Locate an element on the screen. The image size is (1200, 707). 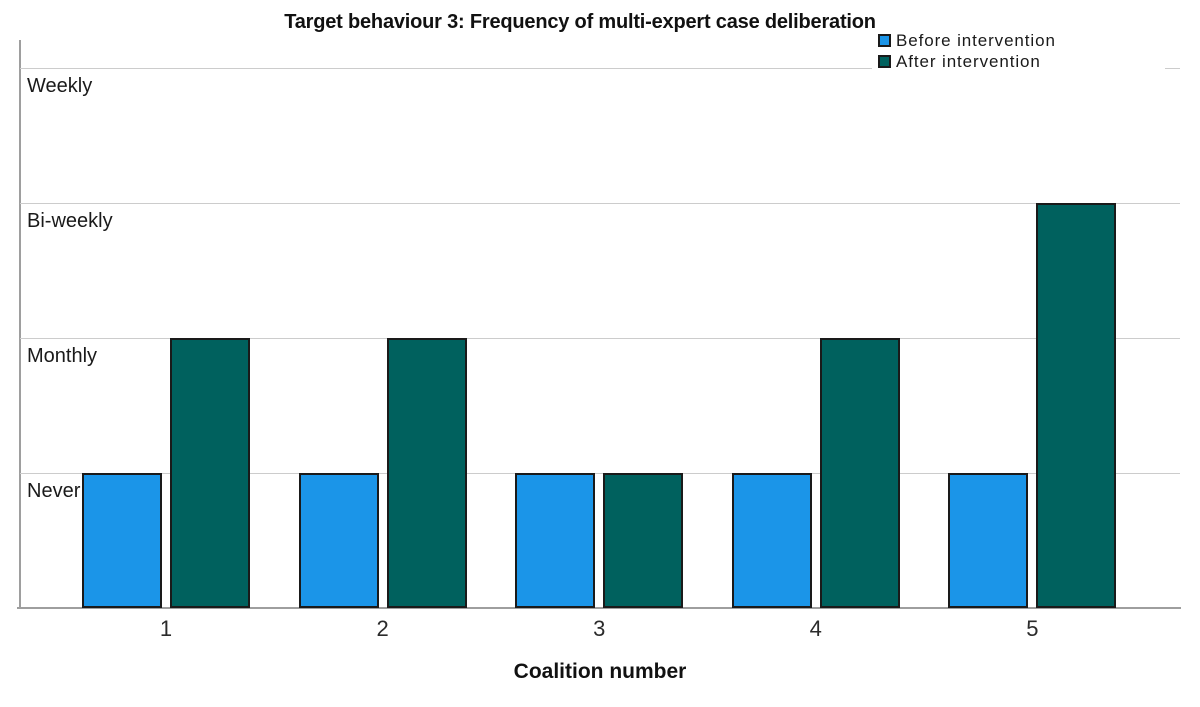
y-tick-label-bi-weekly: Bi-weekly is located at coordinates (70, 221).